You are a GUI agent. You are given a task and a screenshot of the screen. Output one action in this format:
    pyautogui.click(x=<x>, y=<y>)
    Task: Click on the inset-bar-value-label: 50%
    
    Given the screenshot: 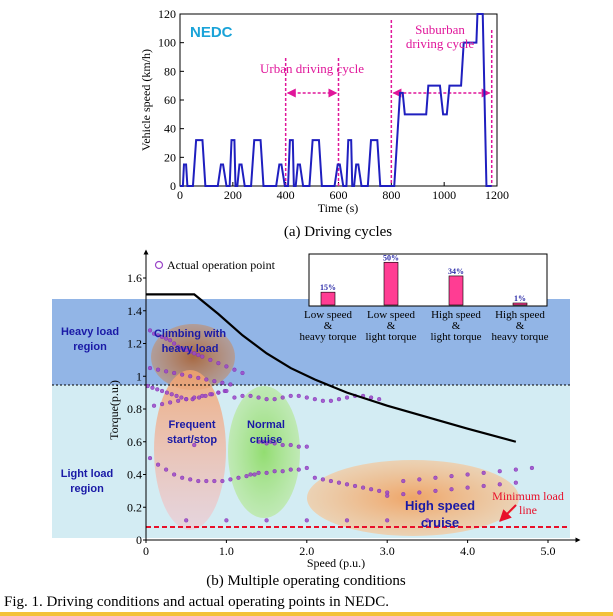 What is the action you would take?
    pyautogui.click(x=391, y=257)
    